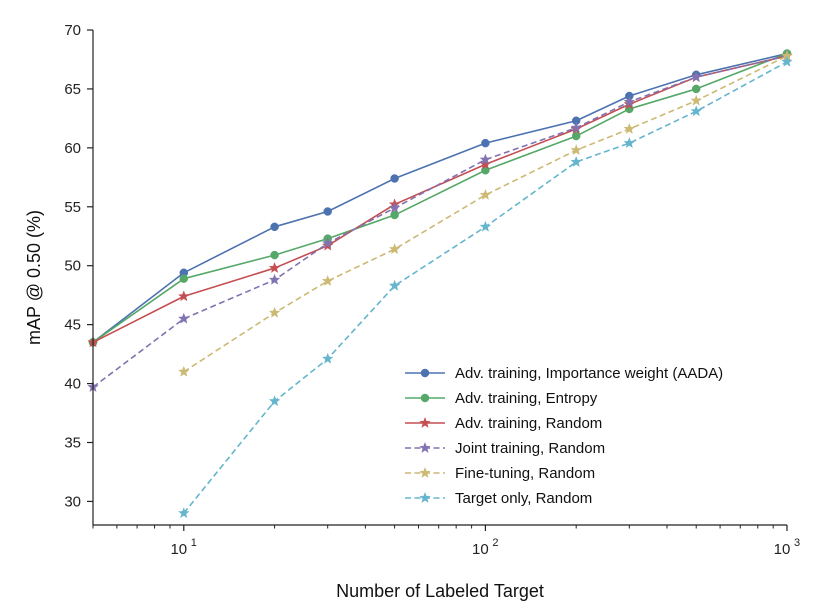 This screenshot has height=616, width=822. I want to click on y-tick-label: 55, so click(72, 207).